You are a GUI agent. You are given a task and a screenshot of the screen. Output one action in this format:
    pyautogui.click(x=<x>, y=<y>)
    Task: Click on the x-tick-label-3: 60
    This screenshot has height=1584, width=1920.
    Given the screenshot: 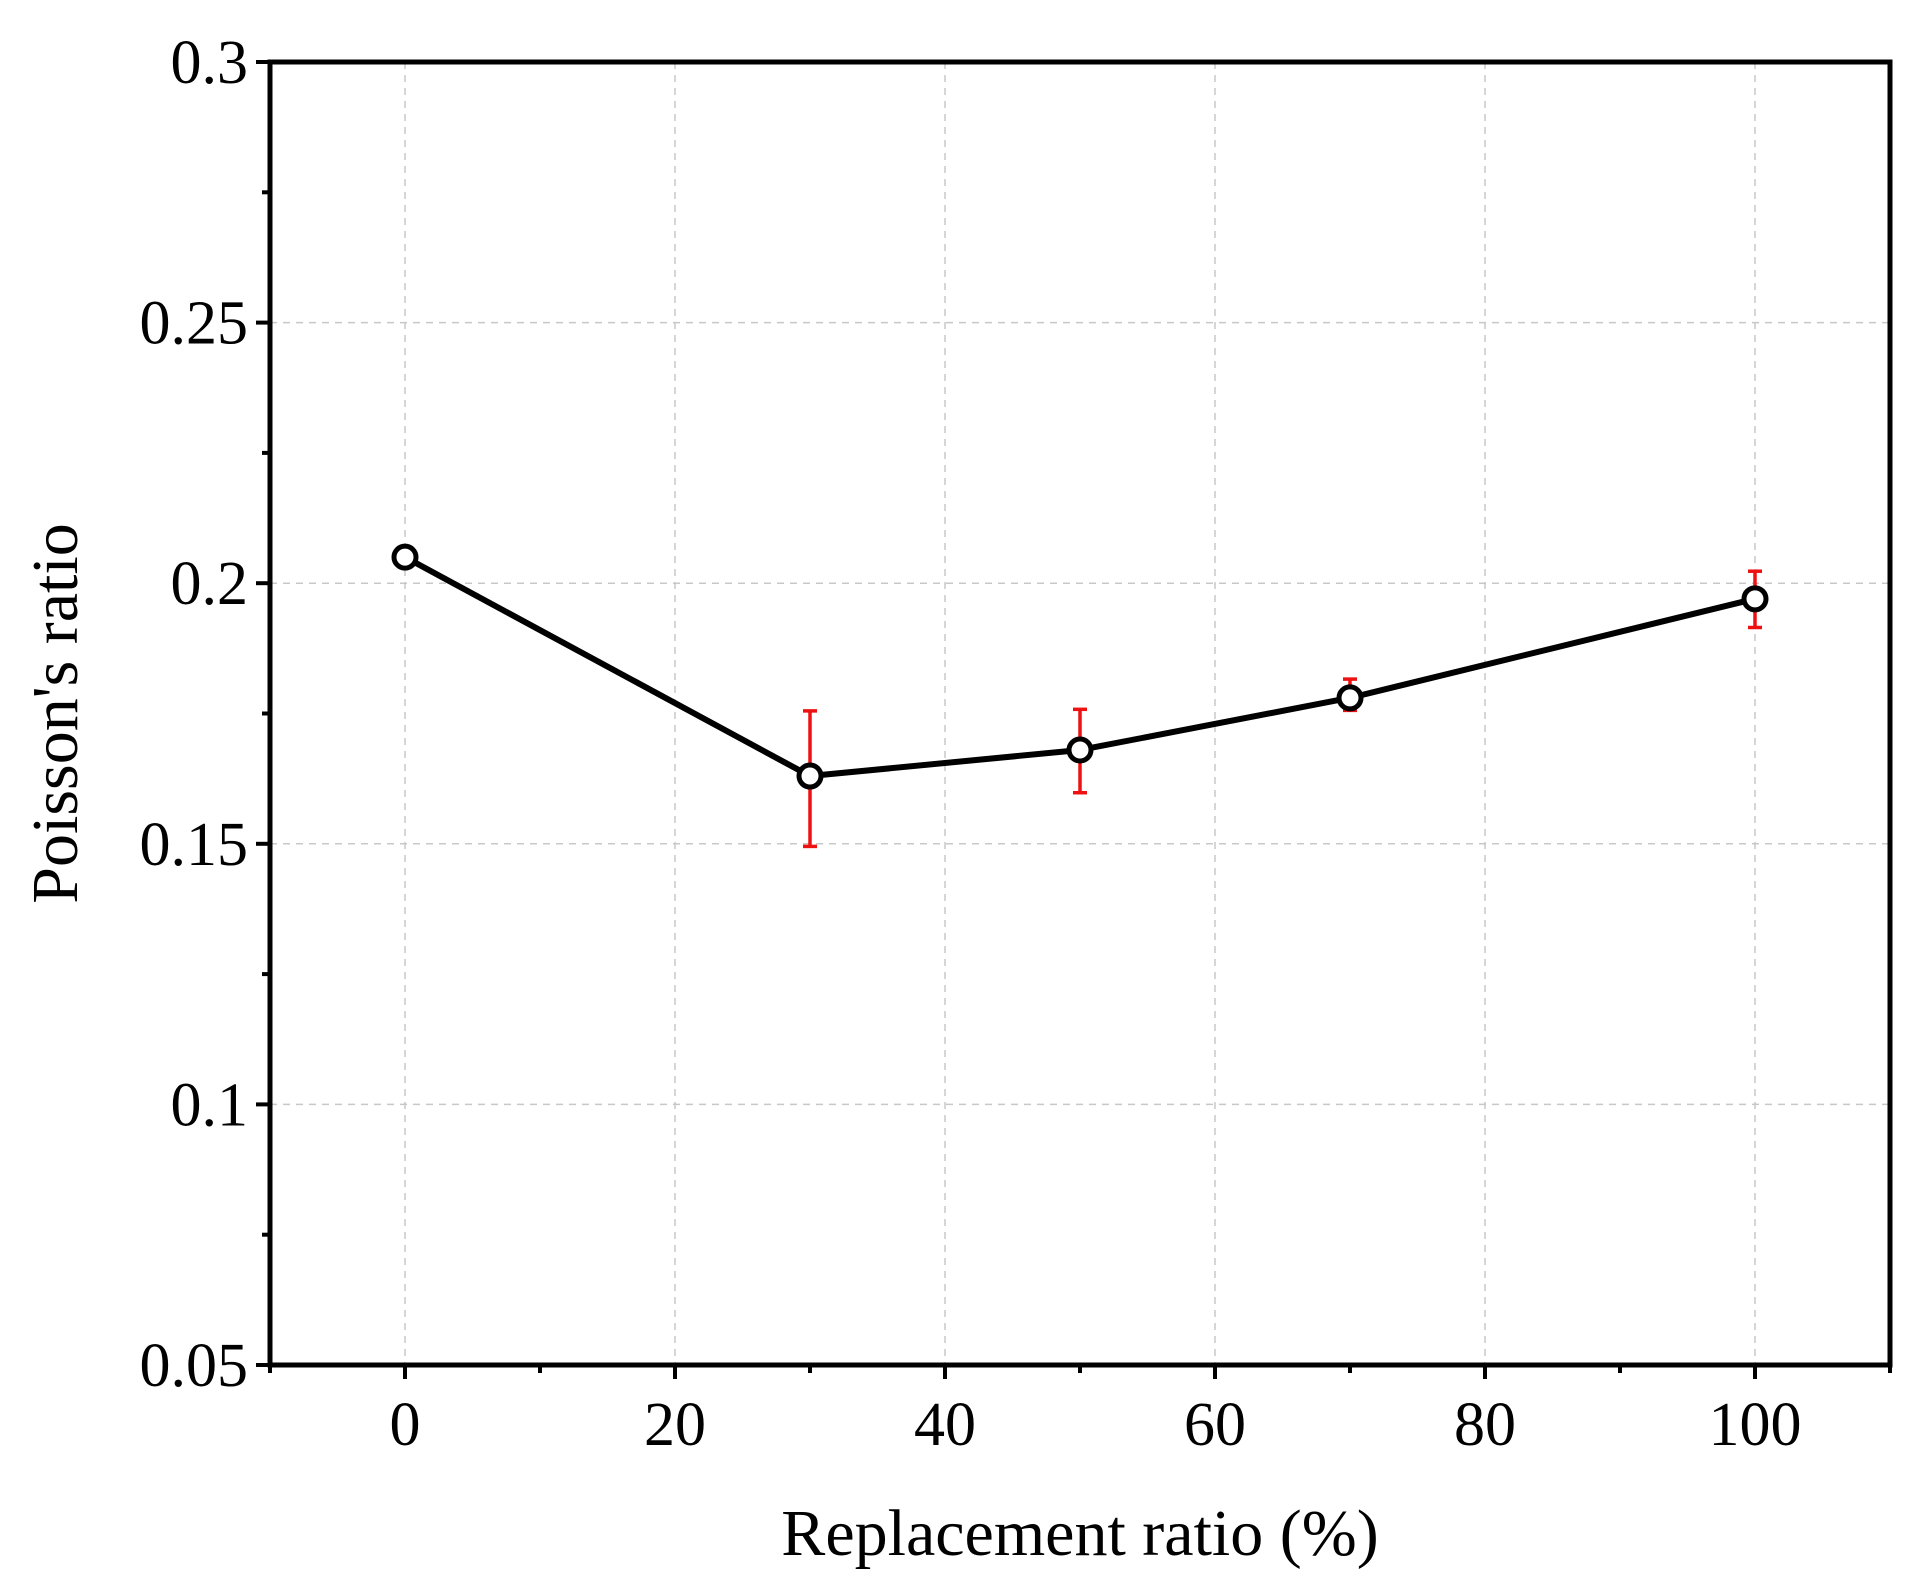 What is the action you would take?
    pyautogui.click(x=1215, y=1425)
    